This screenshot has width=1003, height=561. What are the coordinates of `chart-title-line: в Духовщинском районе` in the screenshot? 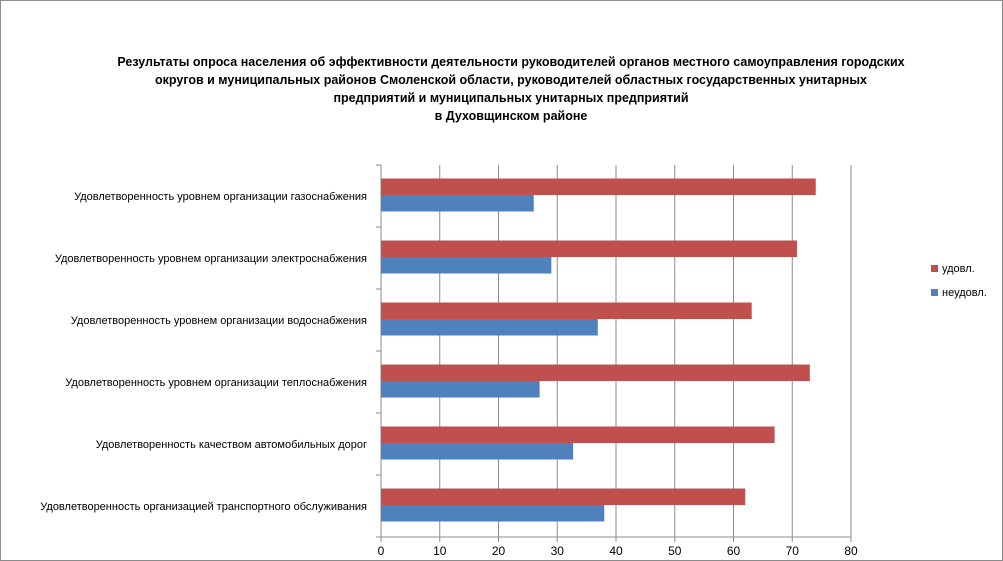 It's located at (511, 116).